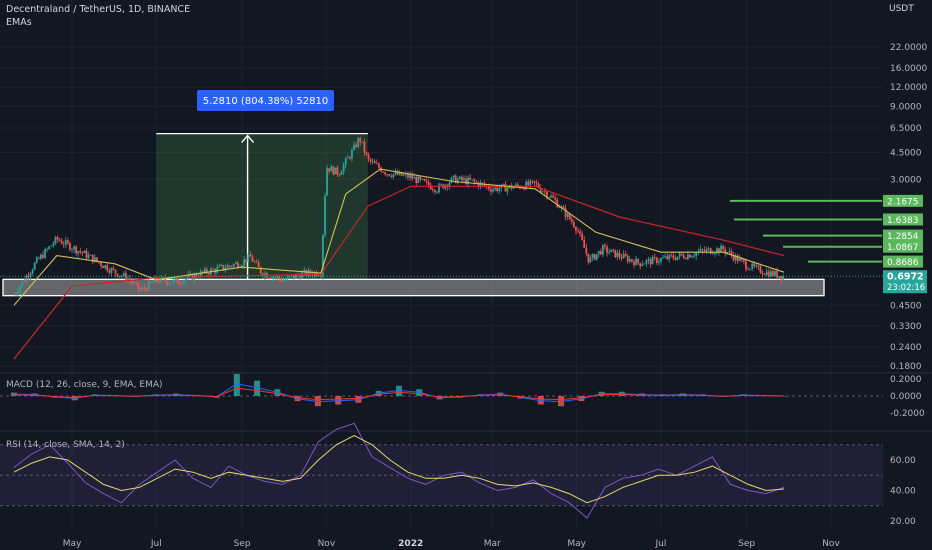  I want to click on indicator-label: EMAs, so click(19, 22).